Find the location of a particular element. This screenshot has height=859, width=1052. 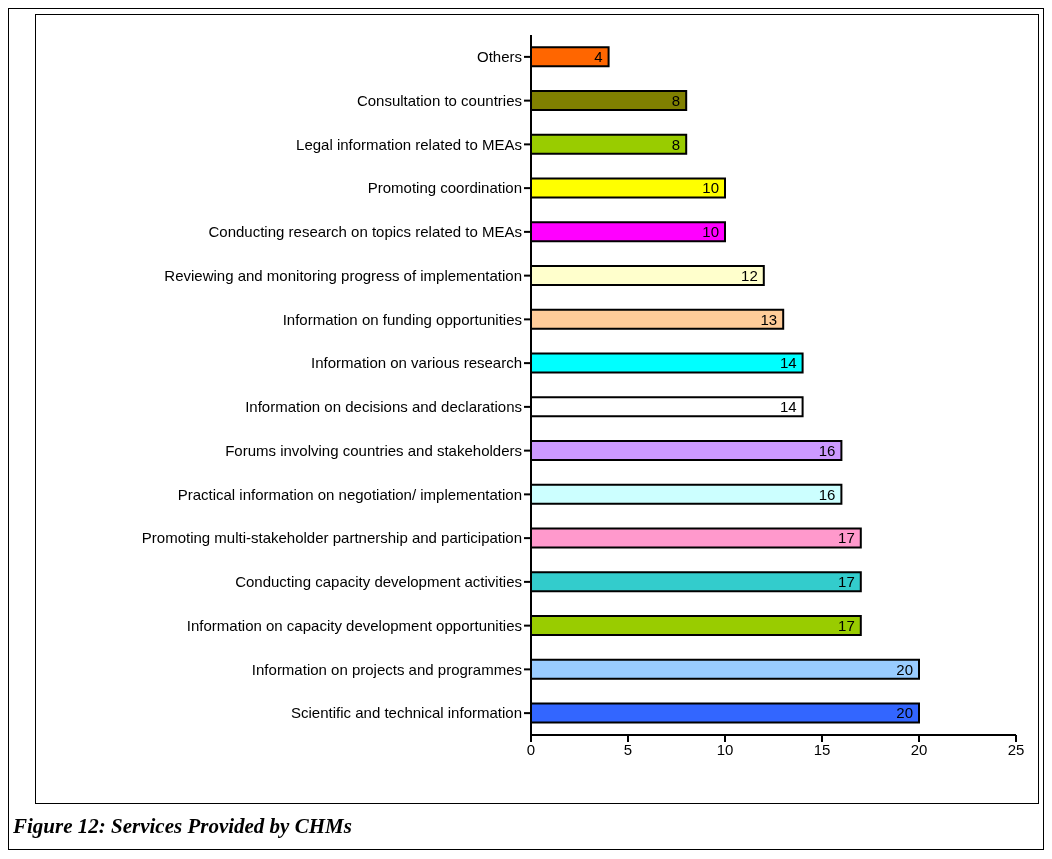

y-tick-label: Reviewing and monitoring progress of implementation is located at coordinates (343, 275).